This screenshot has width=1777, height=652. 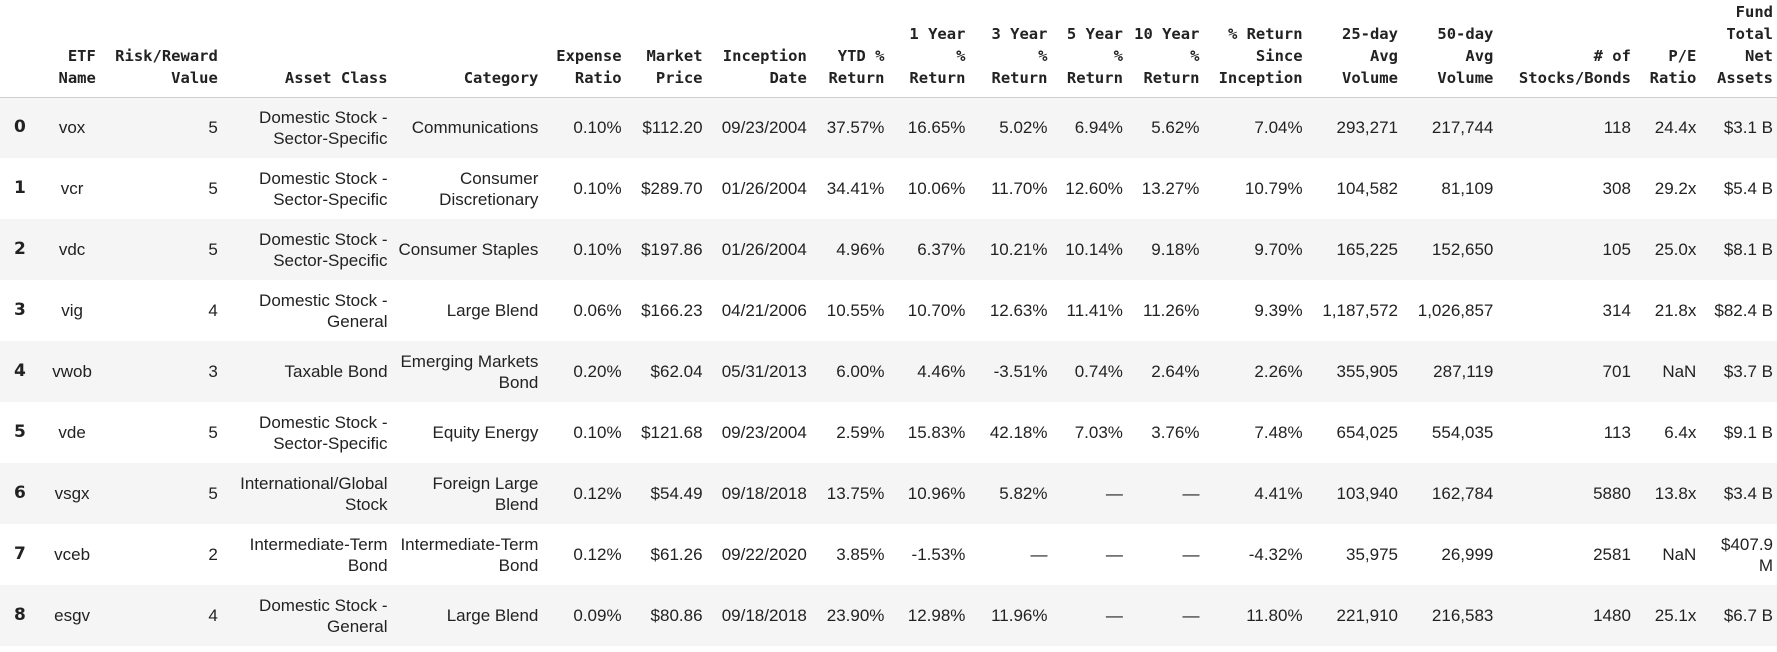 I want to click on column-header-5yr-return: 5 Year % Return, so click(x=1094, y=55).